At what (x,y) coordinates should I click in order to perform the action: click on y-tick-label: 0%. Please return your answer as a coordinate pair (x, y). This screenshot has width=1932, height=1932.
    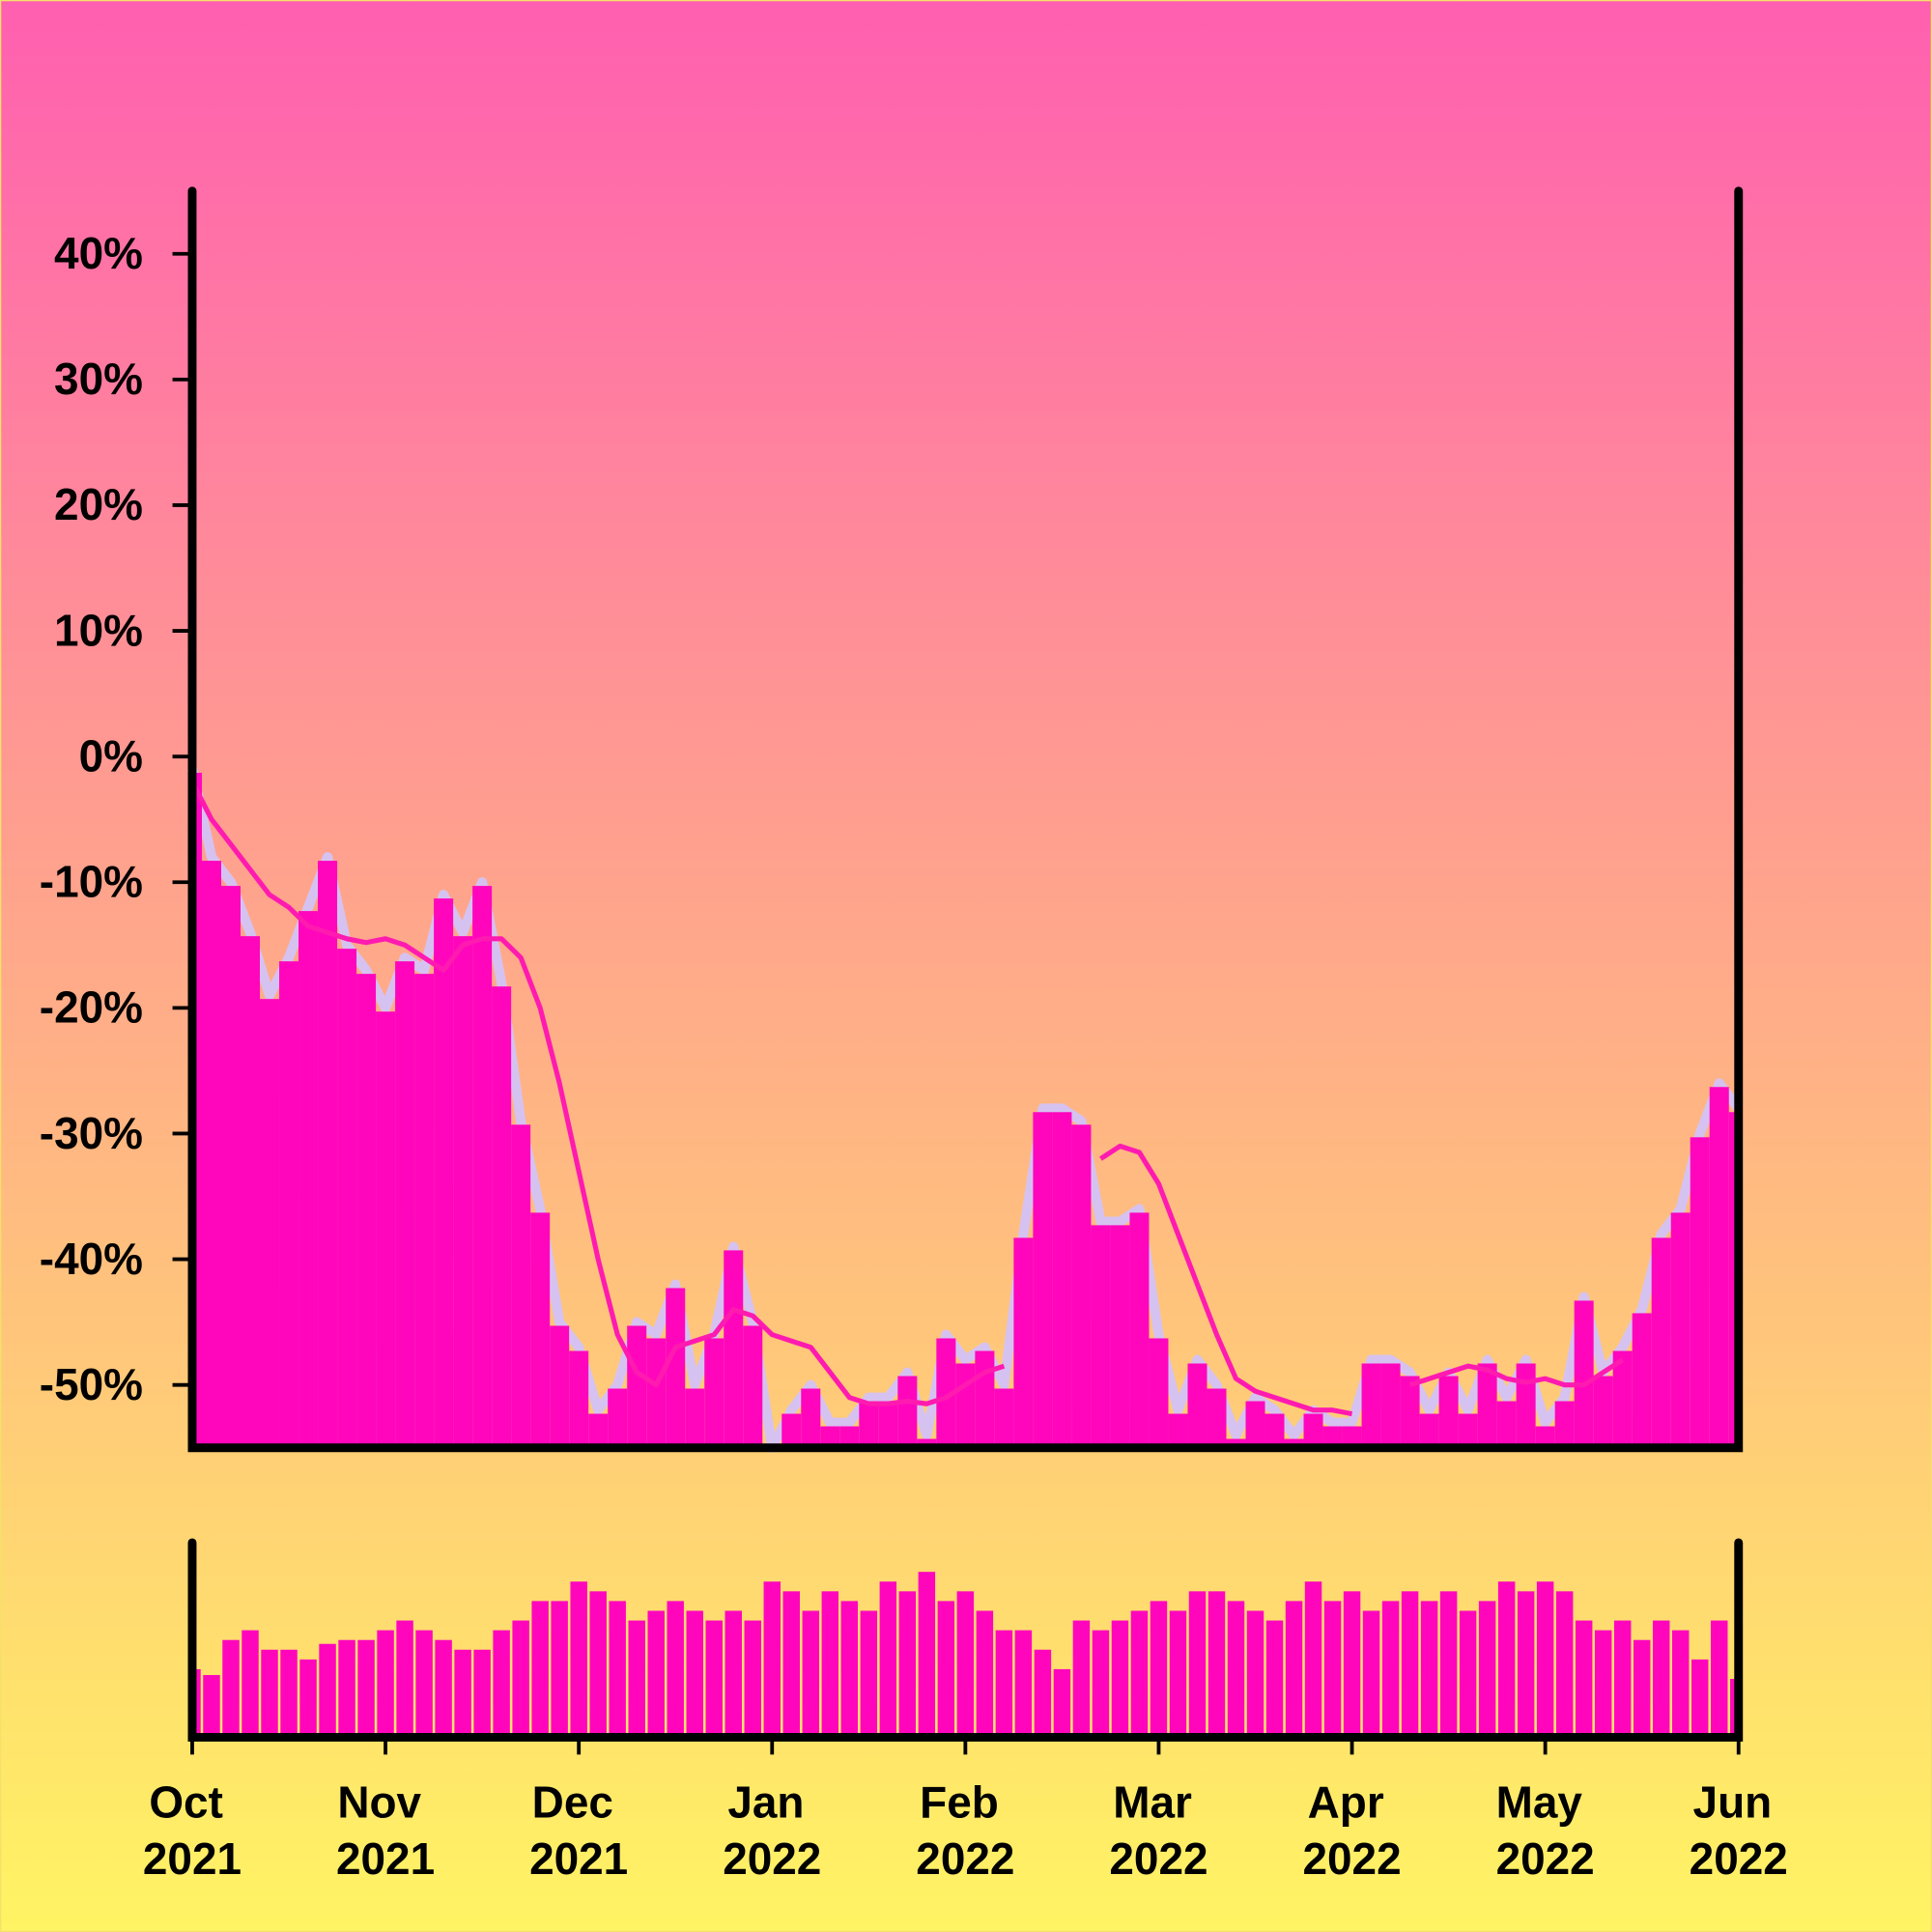
    Looking at the image, I should click on (111, 755).